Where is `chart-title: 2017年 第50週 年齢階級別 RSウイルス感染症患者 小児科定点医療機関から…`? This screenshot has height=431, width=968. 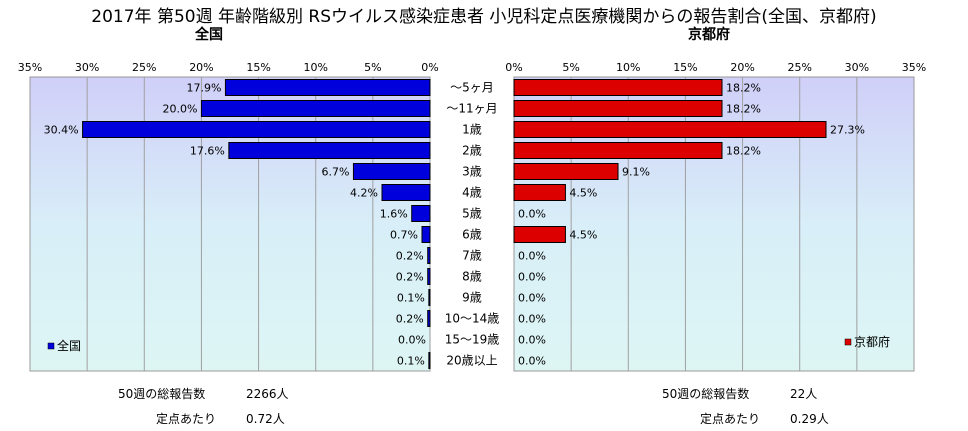 chart-title: 2017年 第50週 年齢階級別 RSウイルス感染症患者 小児科定点医療機関から… is located at coordinates (484, 17).